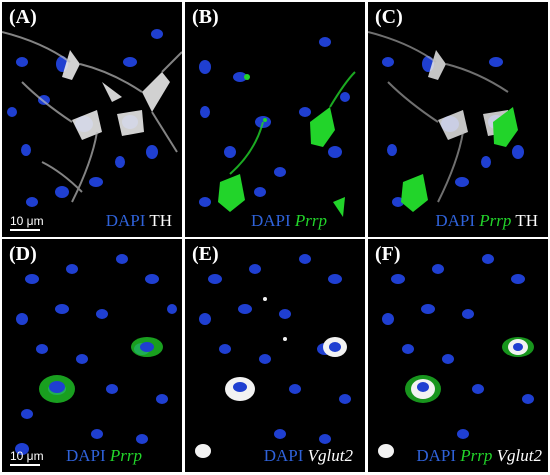 The height and width of the screenshot is (475, 550). Describe the element at coordinates (389, 17) in the screenshot. I see `panel-label: (C)` at that location.